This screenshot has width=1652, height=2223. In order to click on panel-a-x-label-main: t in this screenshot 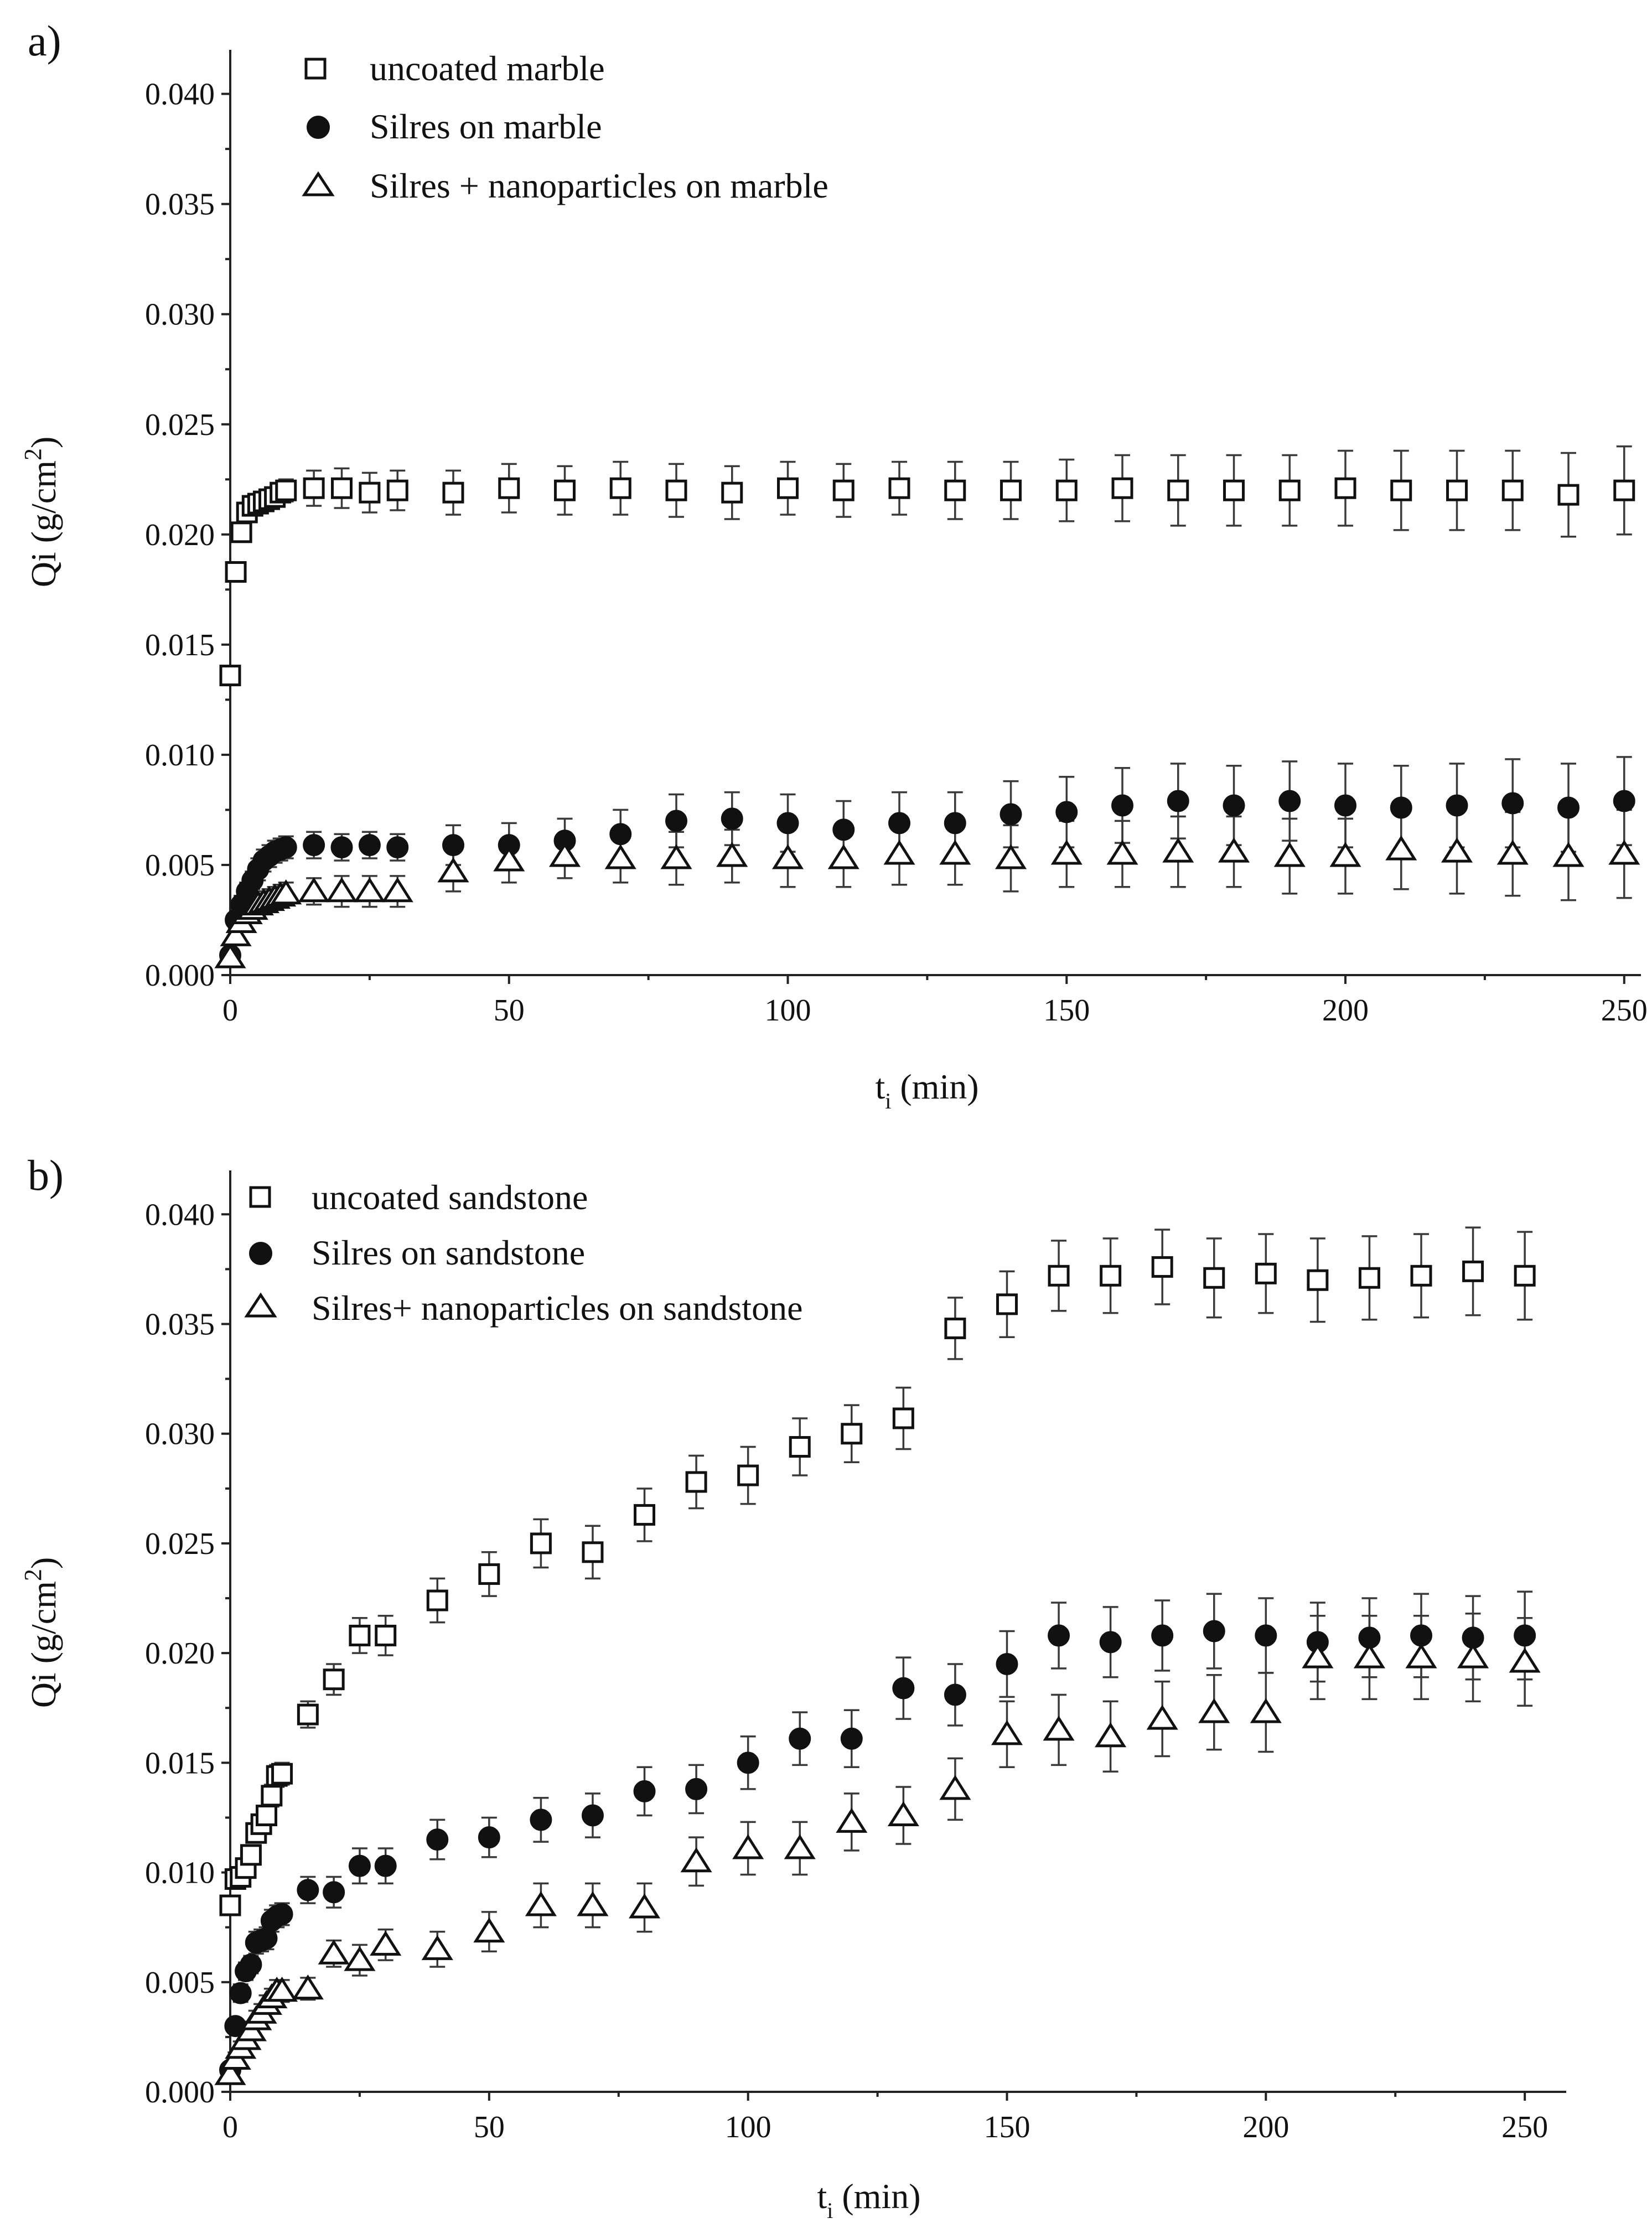, I will do `click(880, 1086)`.